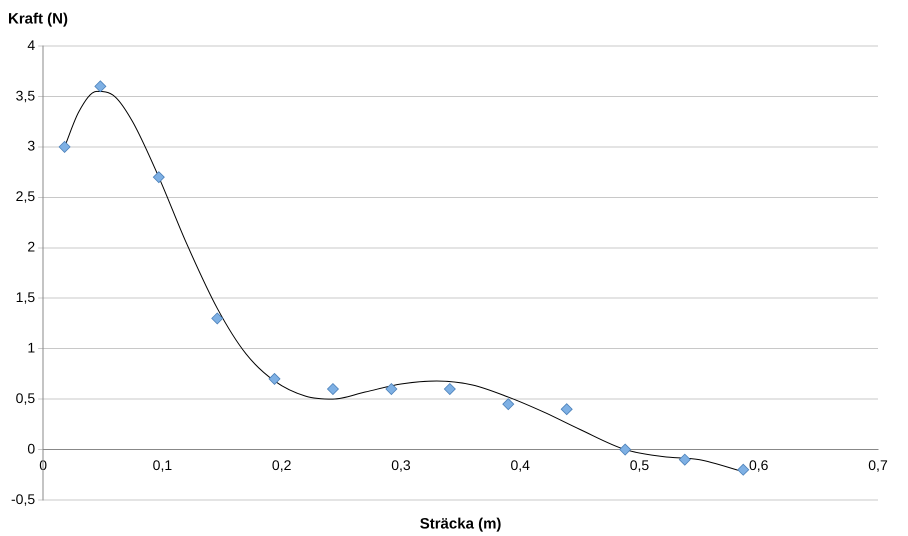 The image size is (908, 536). I want to click on y-tick-label: 3, so click(31, 146).